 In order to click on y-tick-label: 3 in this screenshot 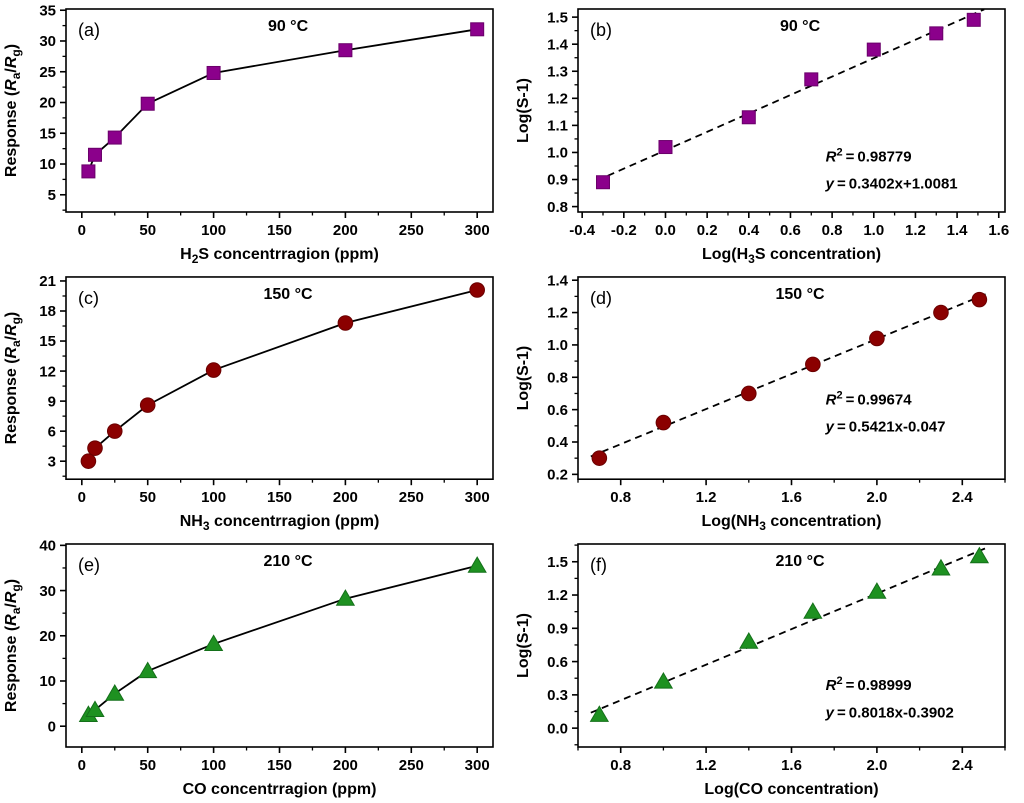, I will do `click(52, 461)`.